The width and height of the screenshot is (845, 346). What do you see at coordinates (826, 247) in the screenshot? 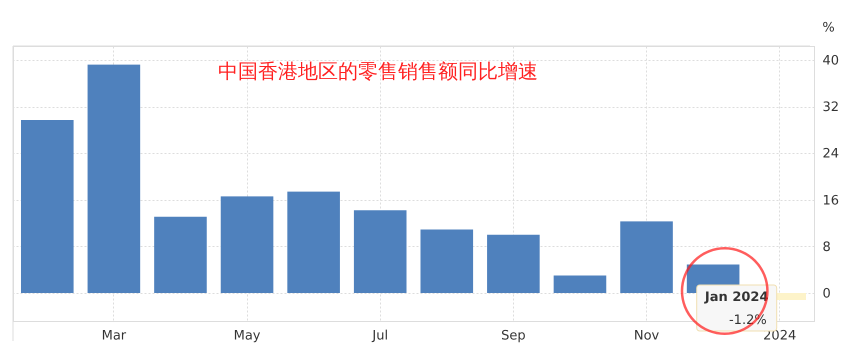
I see `y-tick-label: 8` at bounding box center [826, 247].